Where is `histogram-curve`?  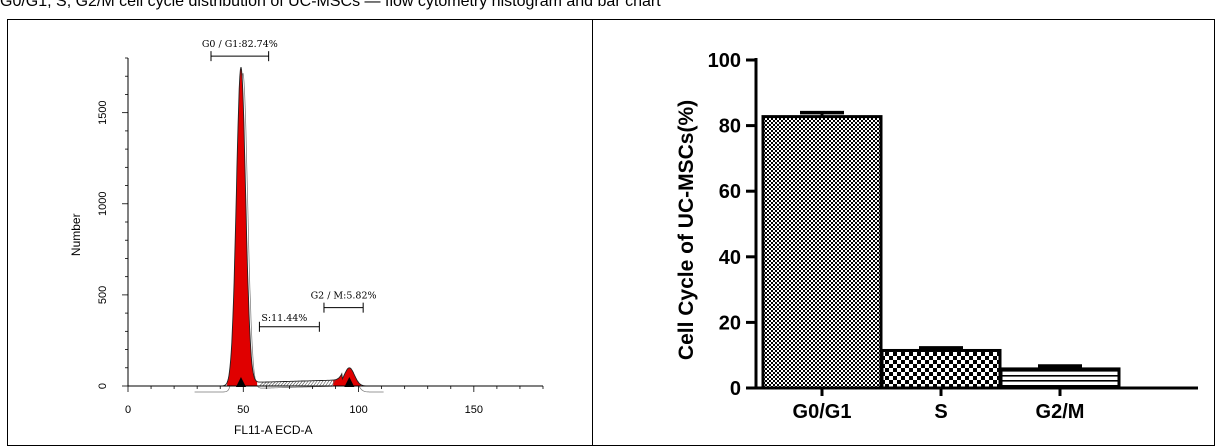 histogram-curve is located at coordinates (287, 226).